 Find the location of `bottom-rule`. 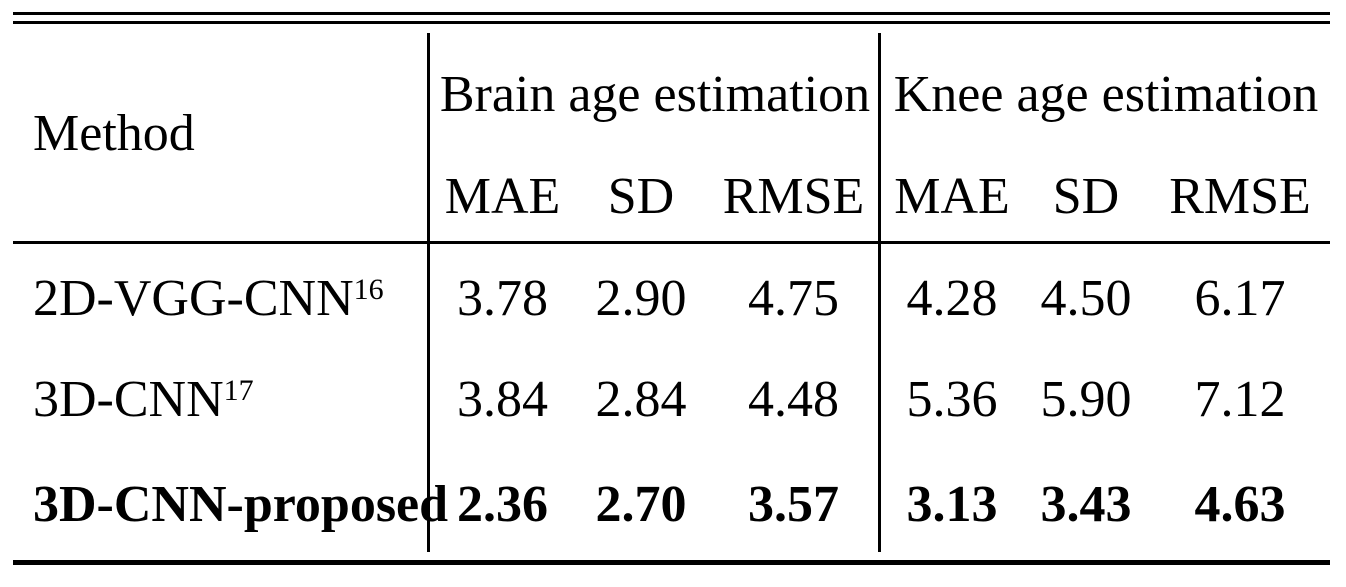

bottom-rule is located at coordinates (671, 562).